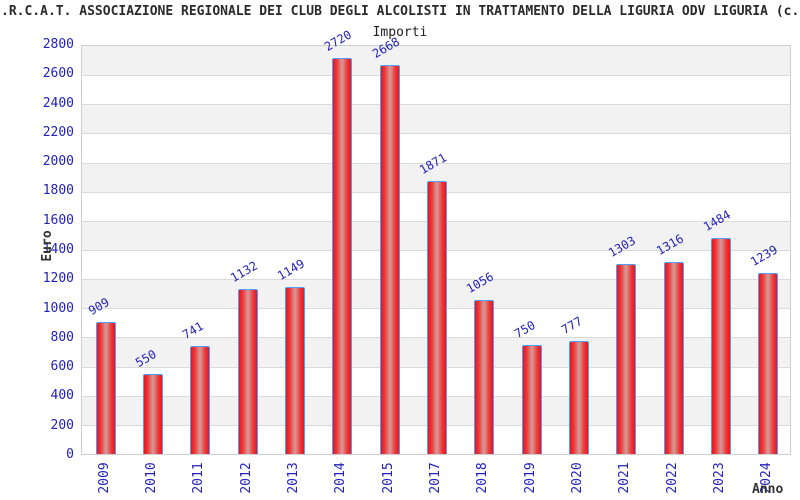 This screenshot has height=500, width=800. What do you see at coordinates (62, 367) in the screenshot?
I see `y-tick-label: 600` at bounding box center [62, 367].